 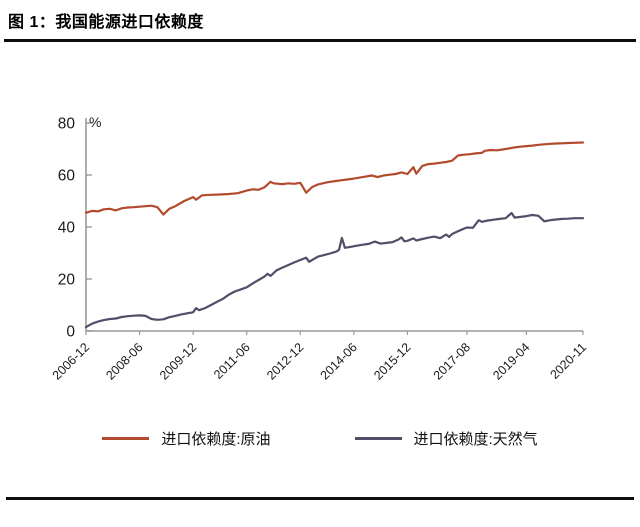 I want to click on title-divider, so click(x=320, y=40).